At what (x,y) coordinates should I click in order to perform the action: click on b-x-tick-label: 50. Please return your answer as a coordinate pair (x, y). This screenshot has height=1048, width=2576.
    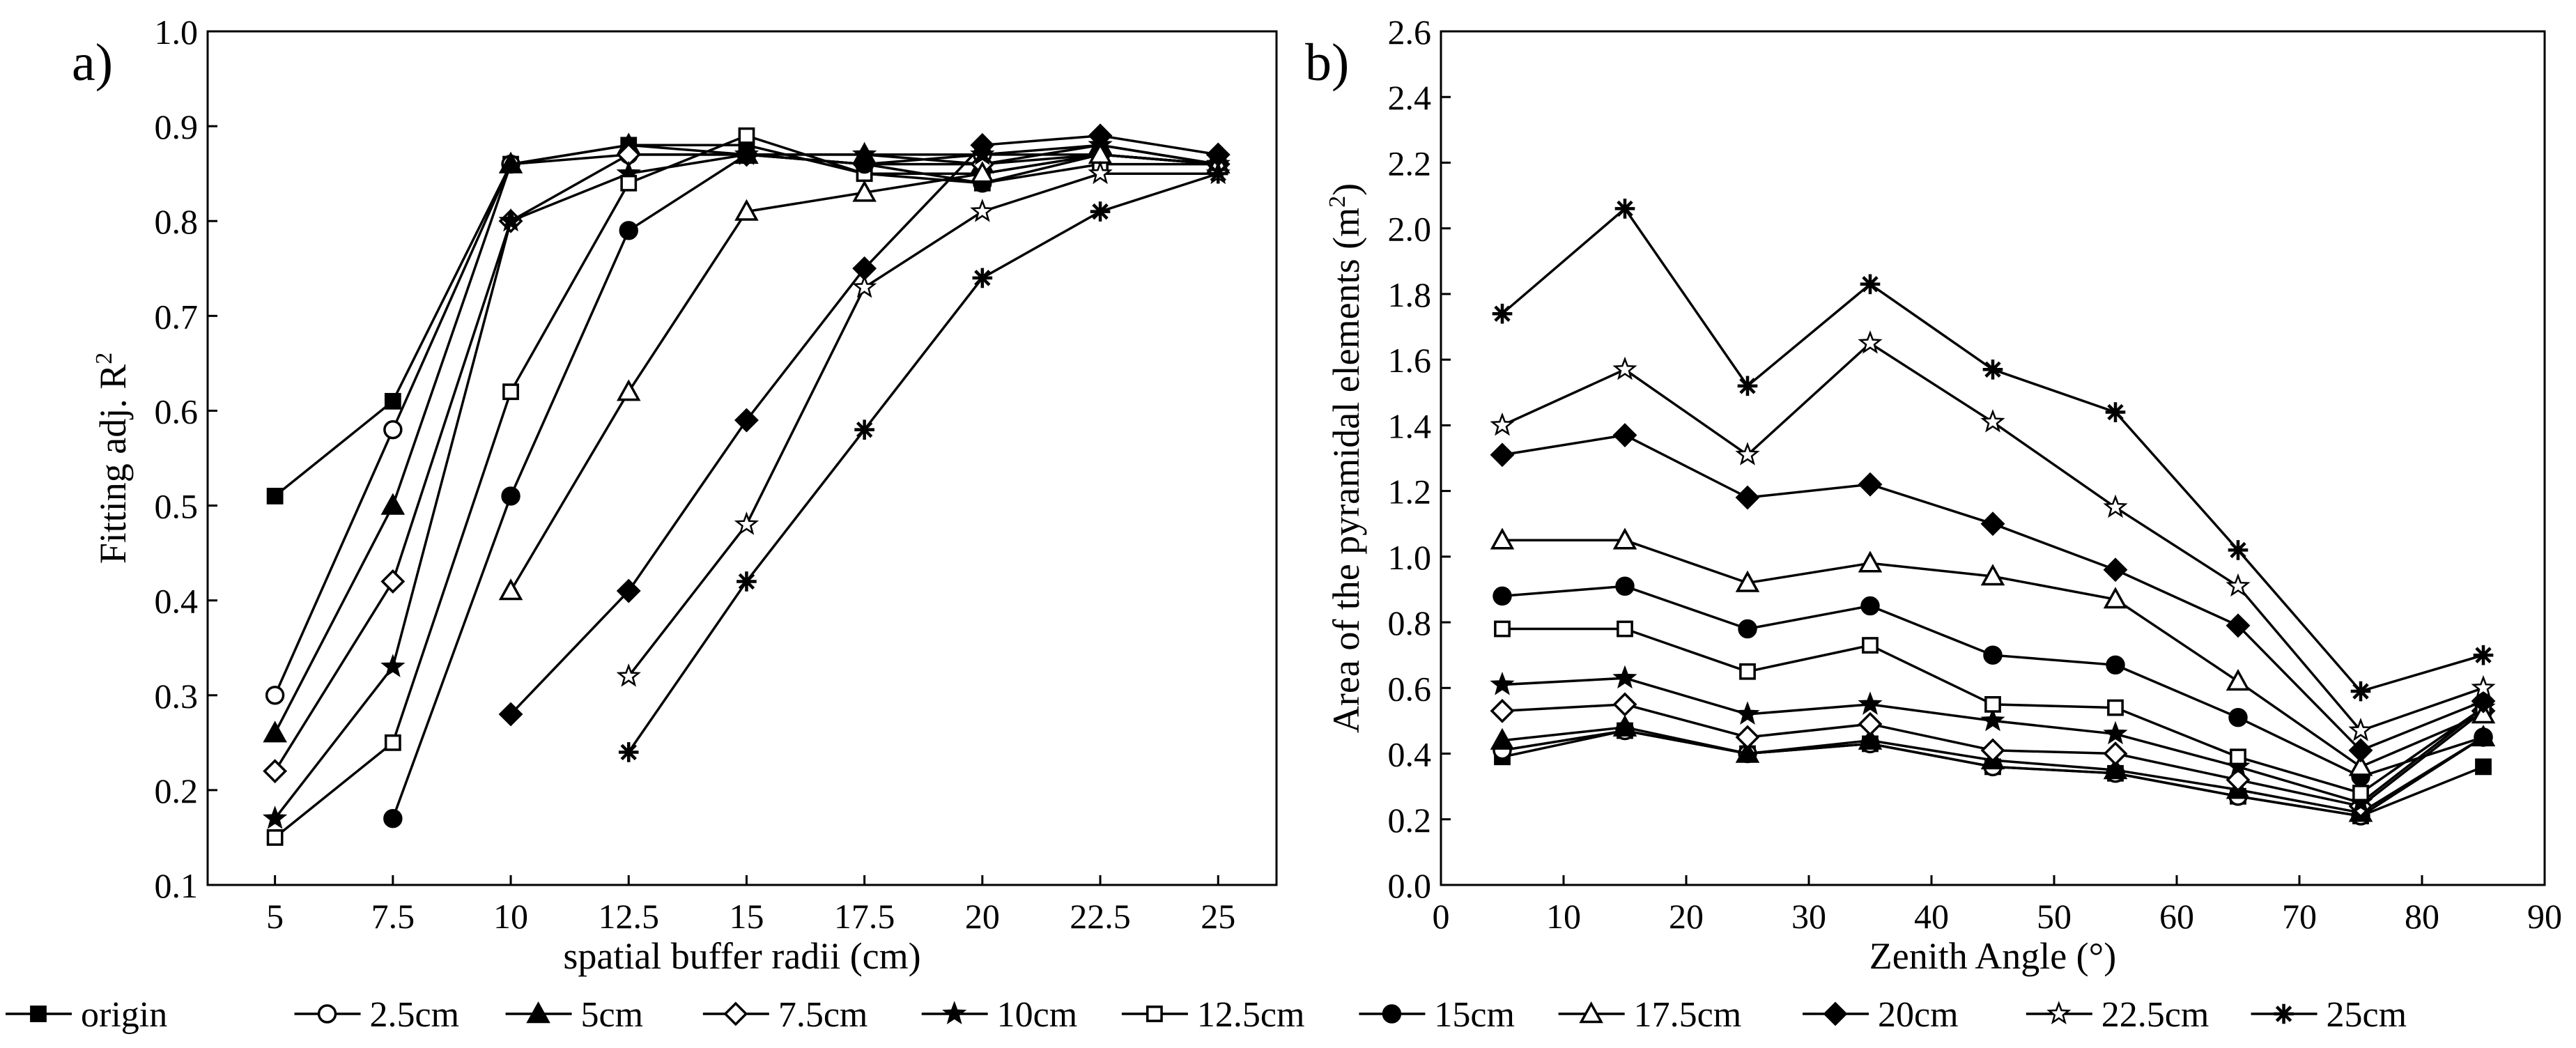
    Looking at the image, I should click on (2054, 916).